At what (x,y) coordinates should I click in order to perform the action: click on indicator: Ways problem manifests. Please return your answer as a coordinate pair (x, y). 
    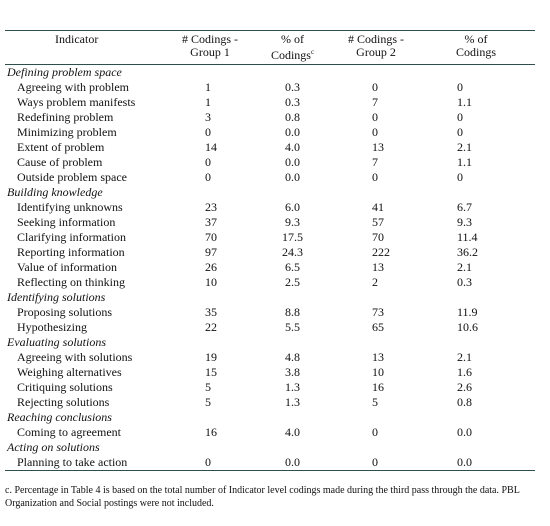
    Looking at the image, I should click on (76, 102).